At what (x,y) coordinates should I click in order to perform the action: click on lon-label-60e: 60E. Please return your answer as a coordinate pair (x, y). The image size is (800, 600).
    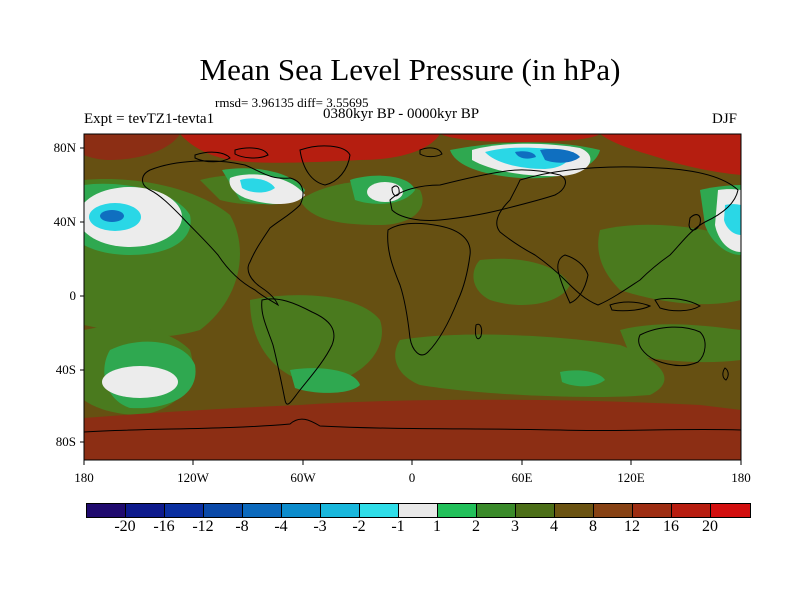
    Looking at the image, I should click on (522, 477).